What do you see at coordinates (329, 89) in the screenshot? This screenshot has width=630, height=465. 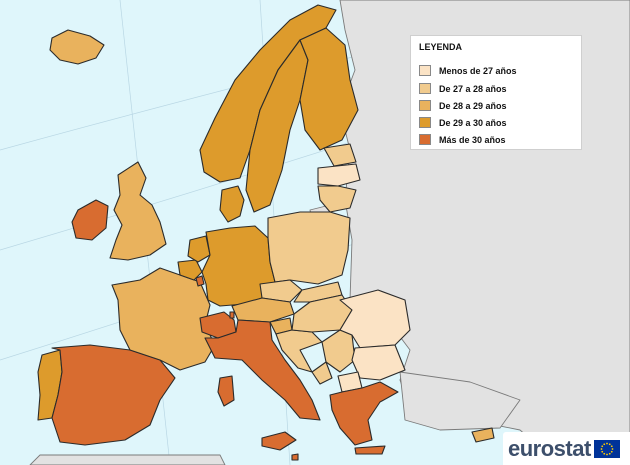 I see `country-finland` at bounding box center [329, 89].